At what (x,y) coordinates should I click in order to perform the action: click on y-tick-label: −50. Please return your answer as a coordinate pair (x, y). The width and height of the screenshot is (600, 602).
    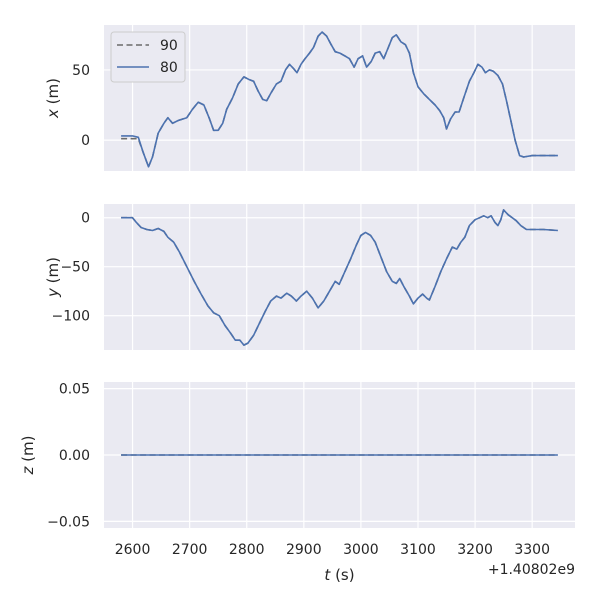
    Looking at the image, I should click on (75, 268).